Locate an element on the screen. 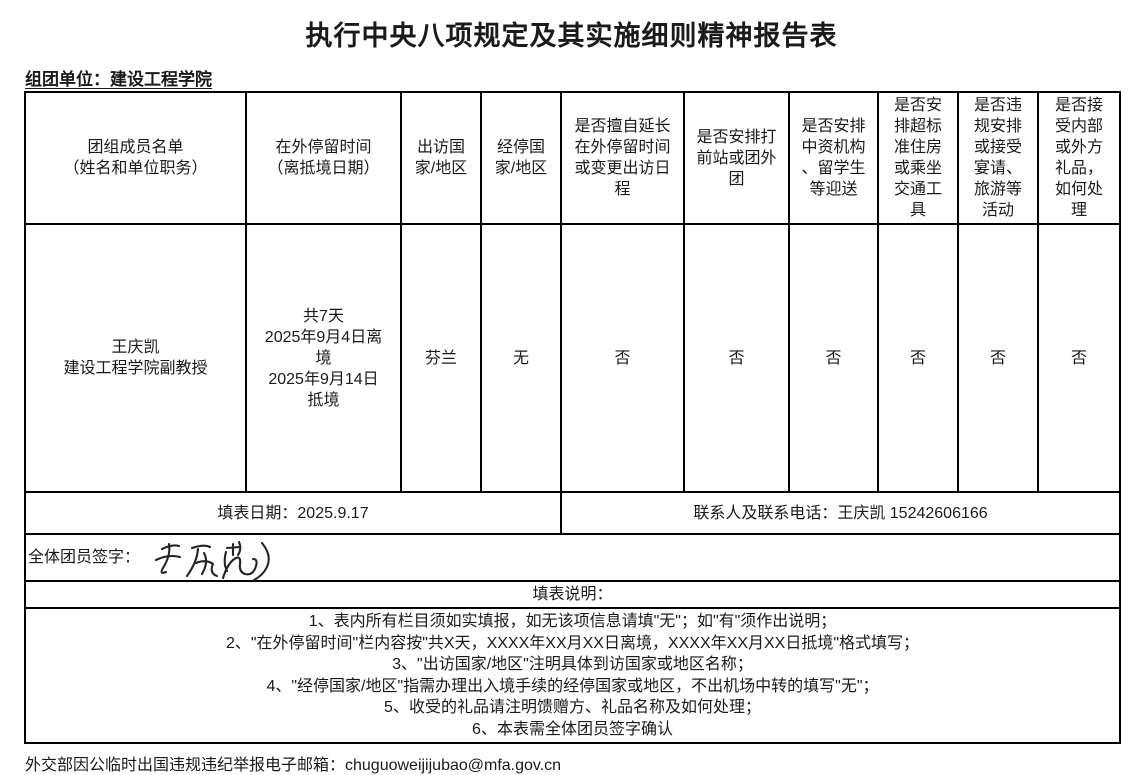  header-member: 团组成员名单 （姓名和单位职务） is located at coordinates (135, 158).